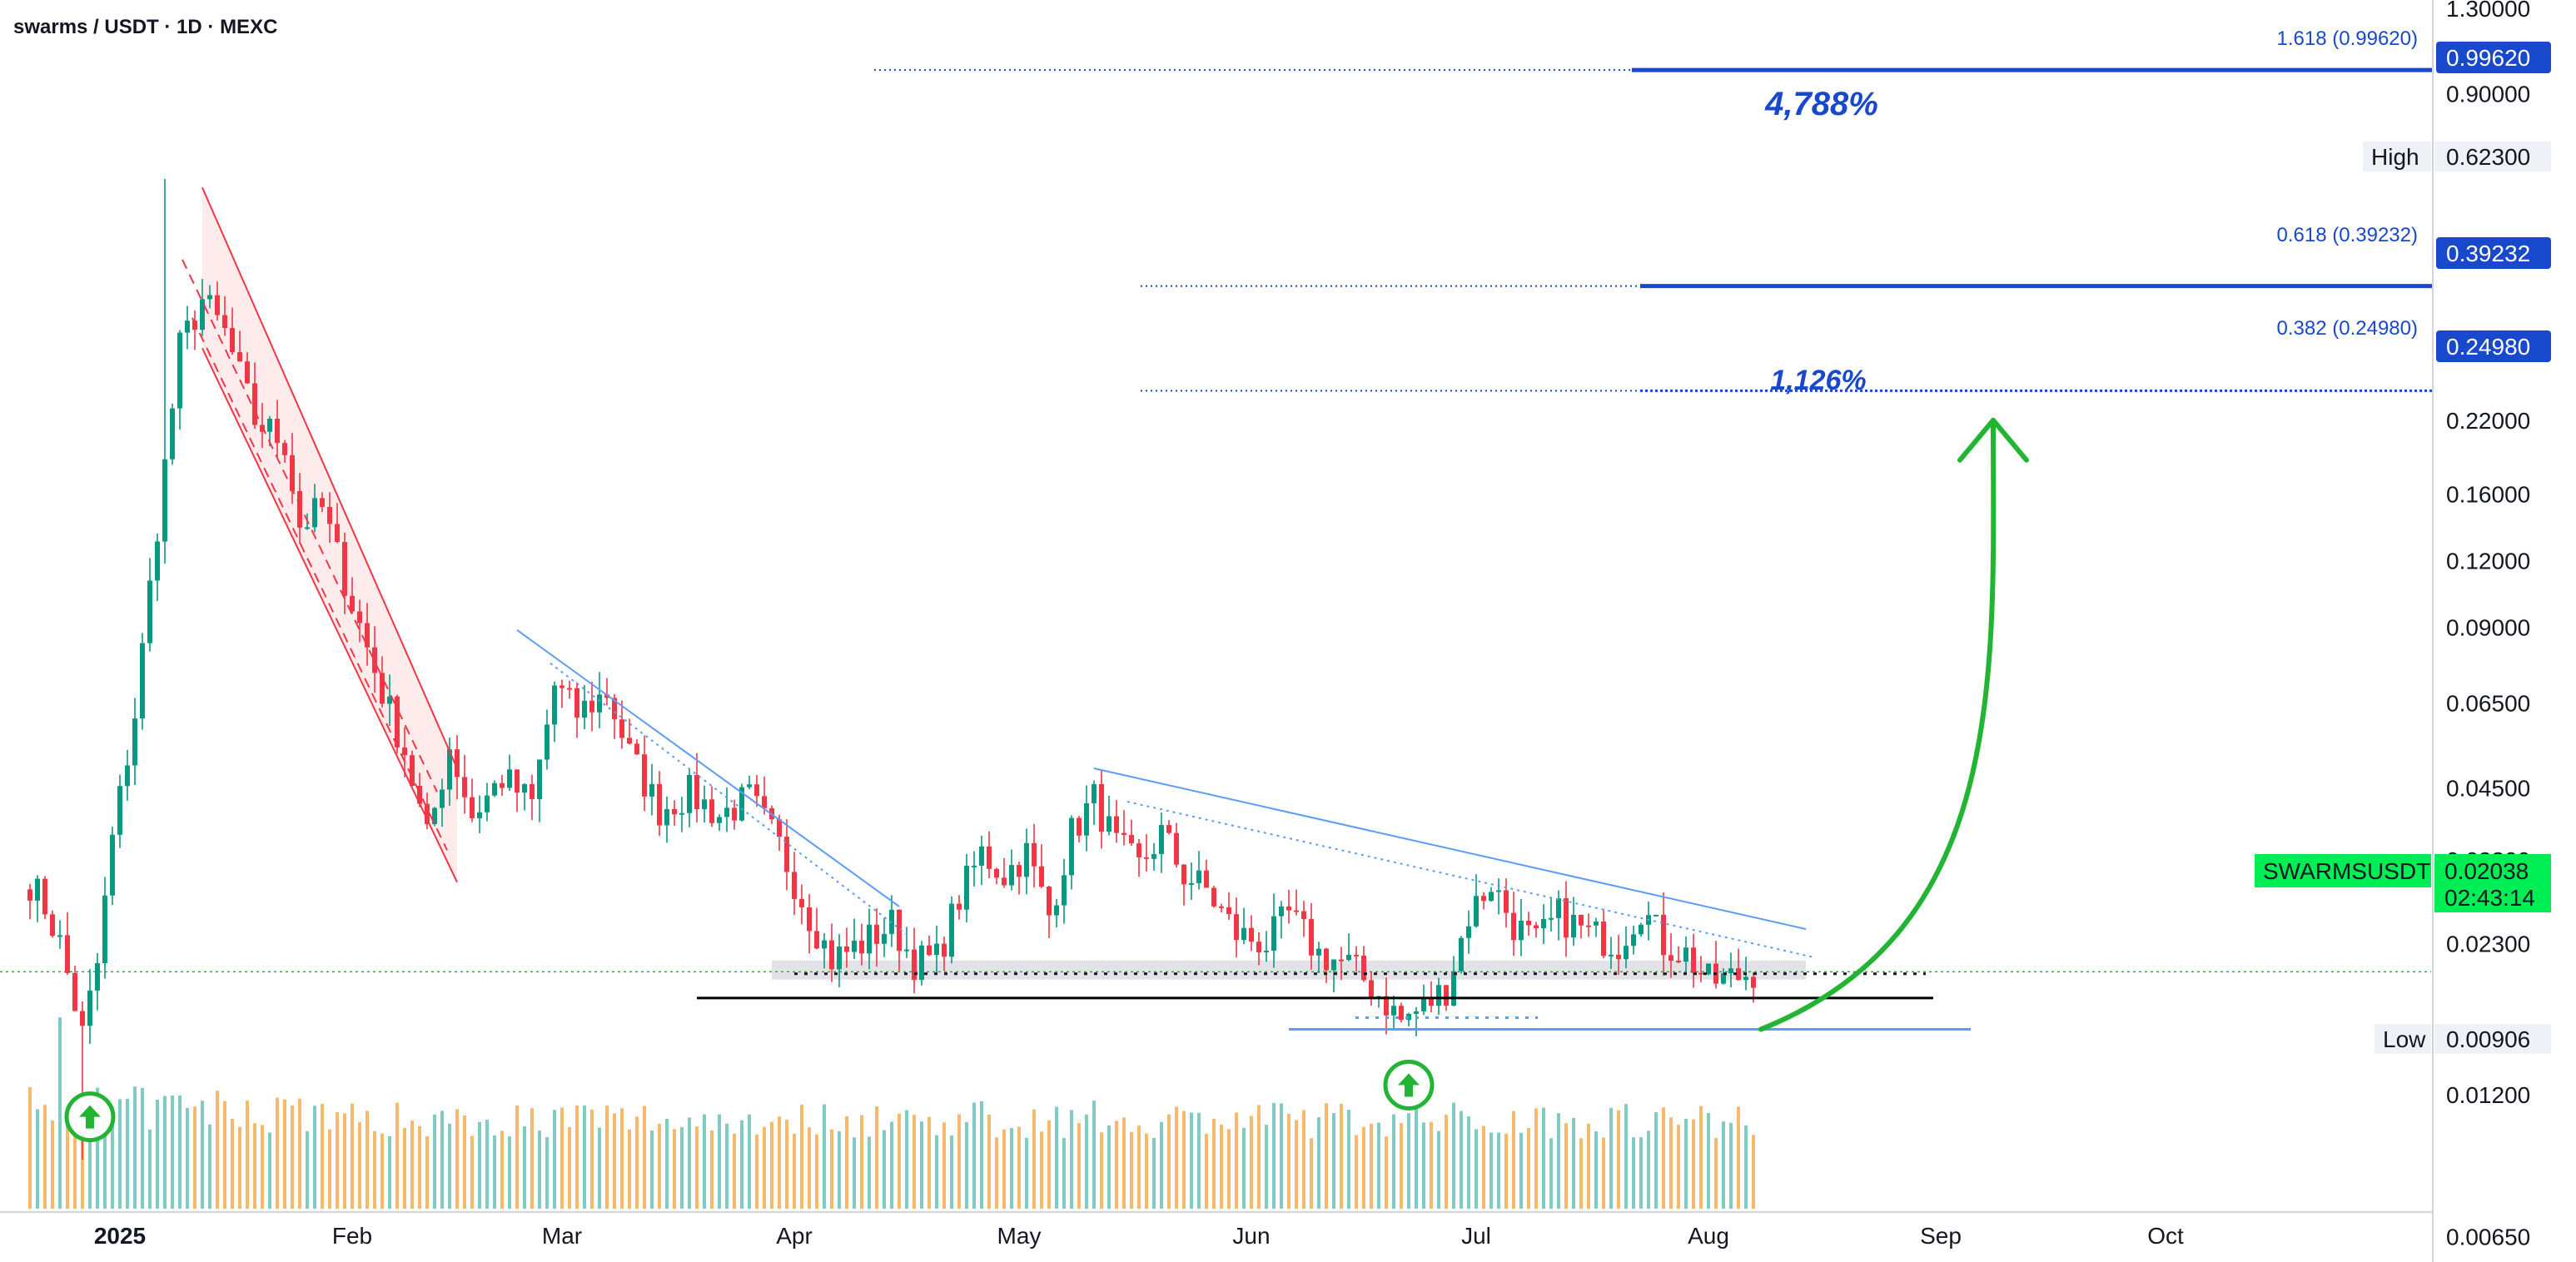 This screenshot has width=2576, height=1262. Describe the element at coordinates (2488, 11) in the screenshot. I see `price-tick-label: 1.30000` at that location.